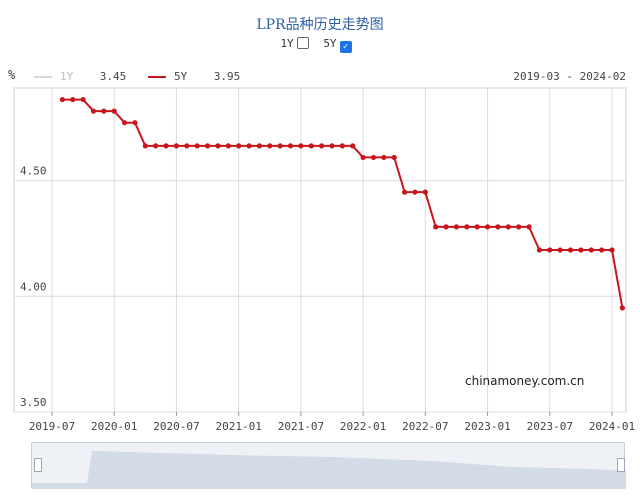 Image resolution: width=640 pixels, height=499 pixels. Describe the element at coordinates (67, 76) in the screenshot. I see `legend-name-1y: 1Y` at that location.